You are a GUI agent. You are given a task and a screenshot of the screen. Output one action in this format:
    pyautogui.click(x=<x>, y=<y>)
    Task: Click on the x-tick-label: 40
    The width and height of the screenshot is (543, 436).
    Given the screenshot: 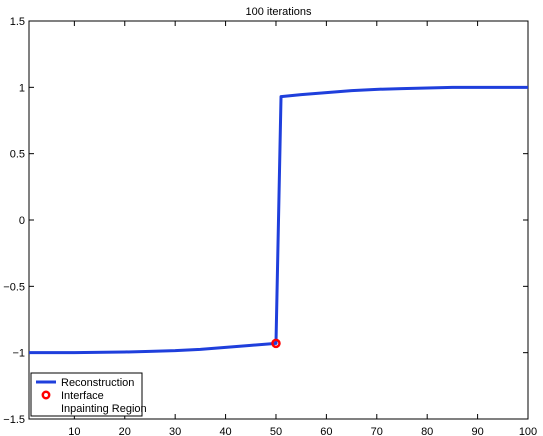 What is the action you would take?
    pyautogui.click(x=225, y=431)
    